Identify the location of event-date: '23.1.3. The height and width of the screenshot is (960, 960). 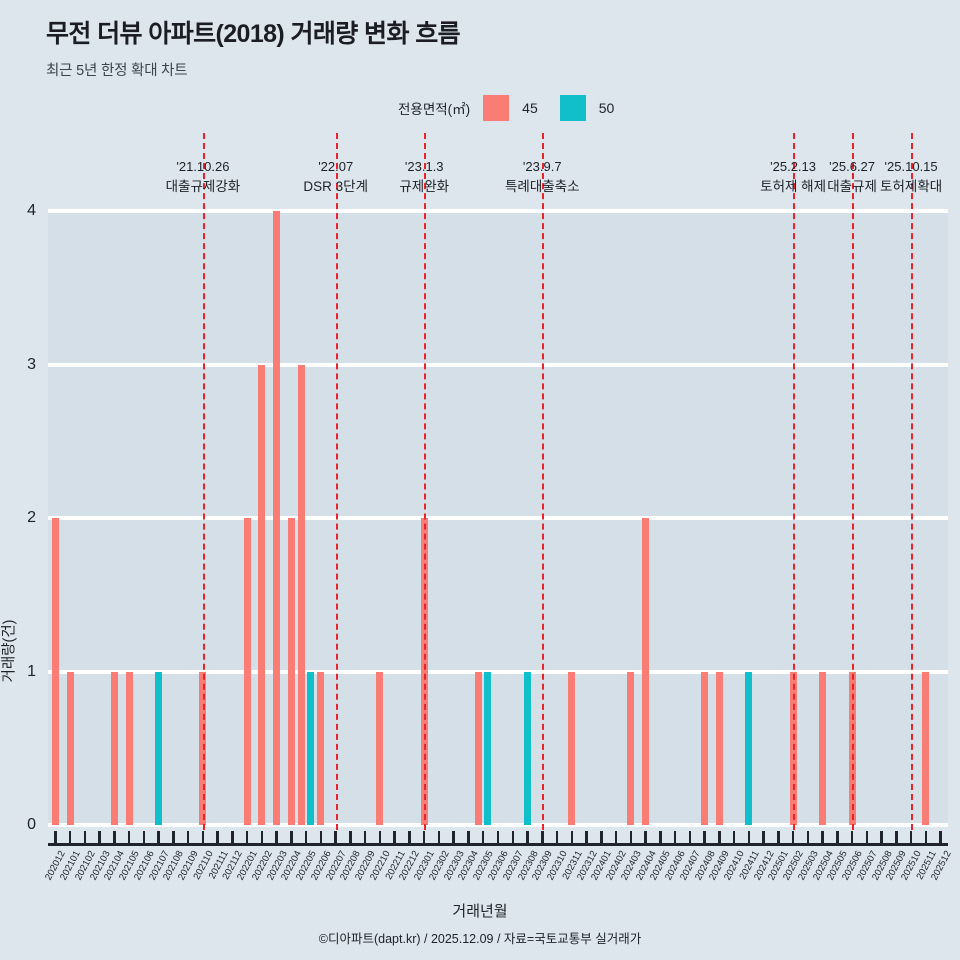
(424, 166).